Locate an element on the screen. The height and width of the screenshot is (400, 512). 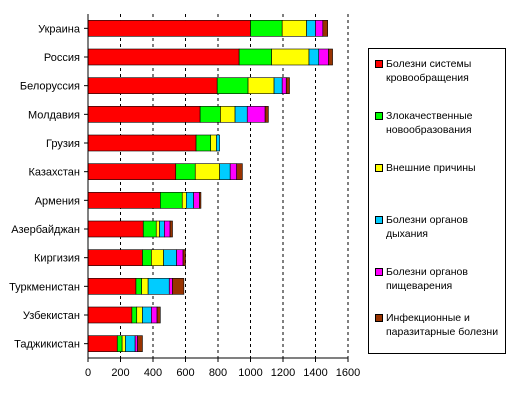
category-label: Узбекистан is located at coordinates (51, 316).